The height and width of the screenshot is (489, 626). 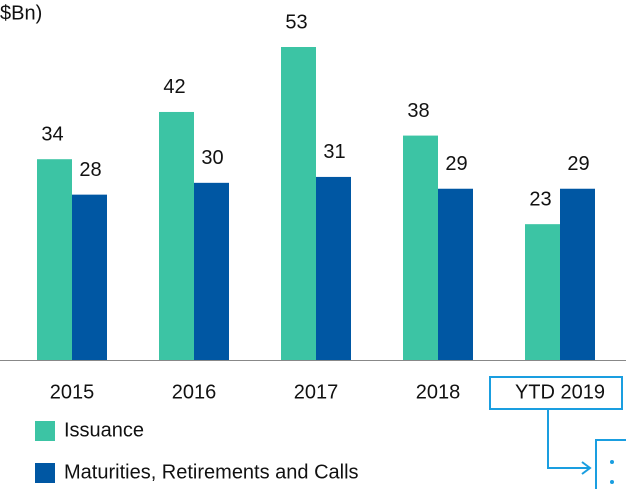 What do you see at coordinates (560, 392) in the screenshot?
I see `x-tick-label: YTD 2019` at bounding box center [560, 392].